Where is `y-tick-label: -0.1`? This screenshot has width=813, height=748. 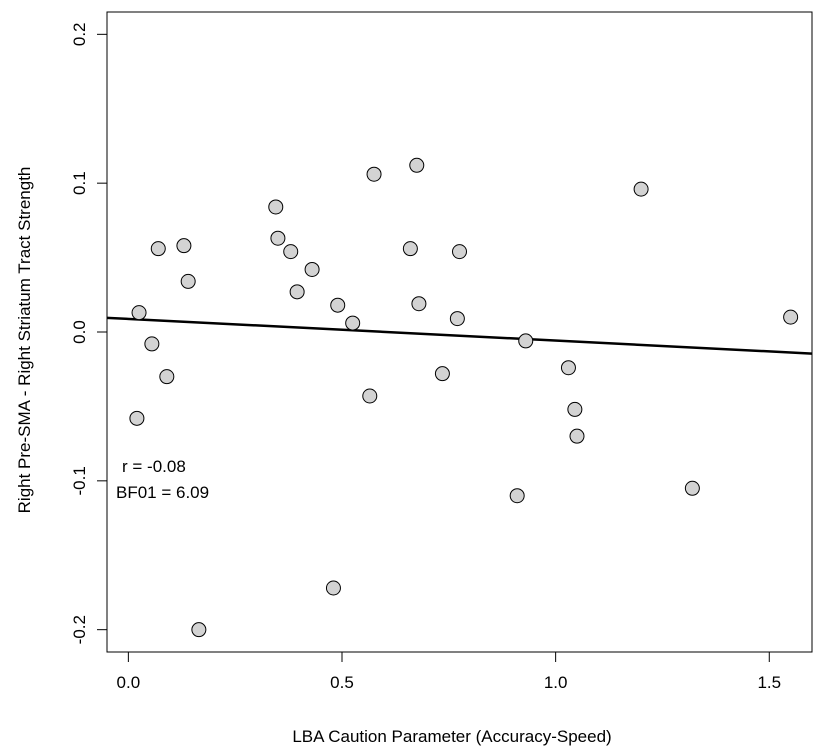 y-tick-label: -0.1 is located at coordinates (79, 480).